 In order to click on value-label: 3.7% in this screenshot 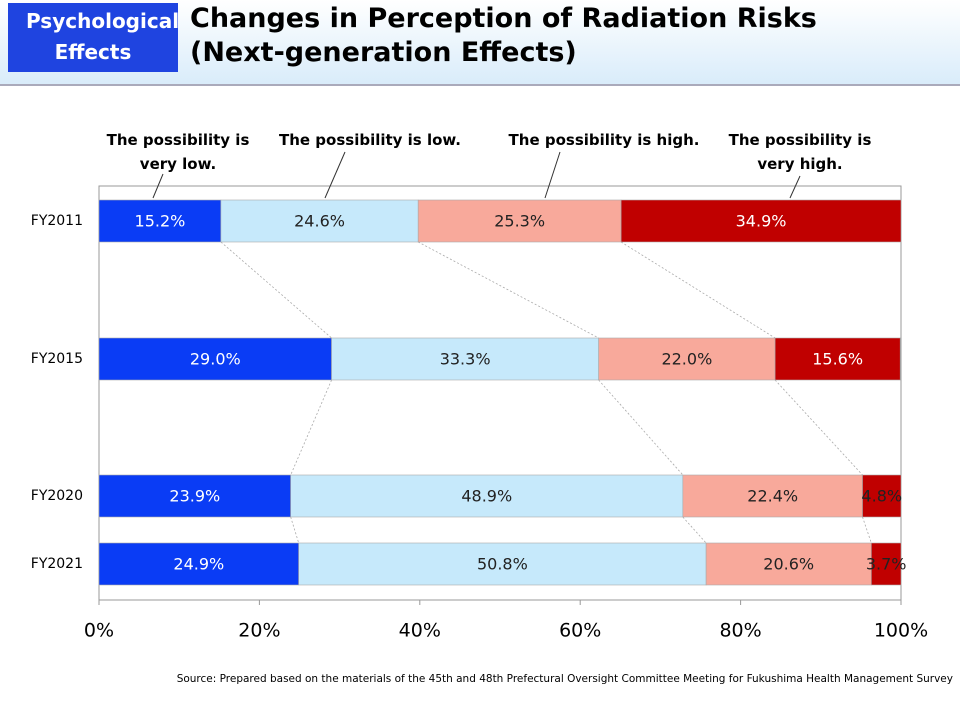, I will do `click(886, 564)`.